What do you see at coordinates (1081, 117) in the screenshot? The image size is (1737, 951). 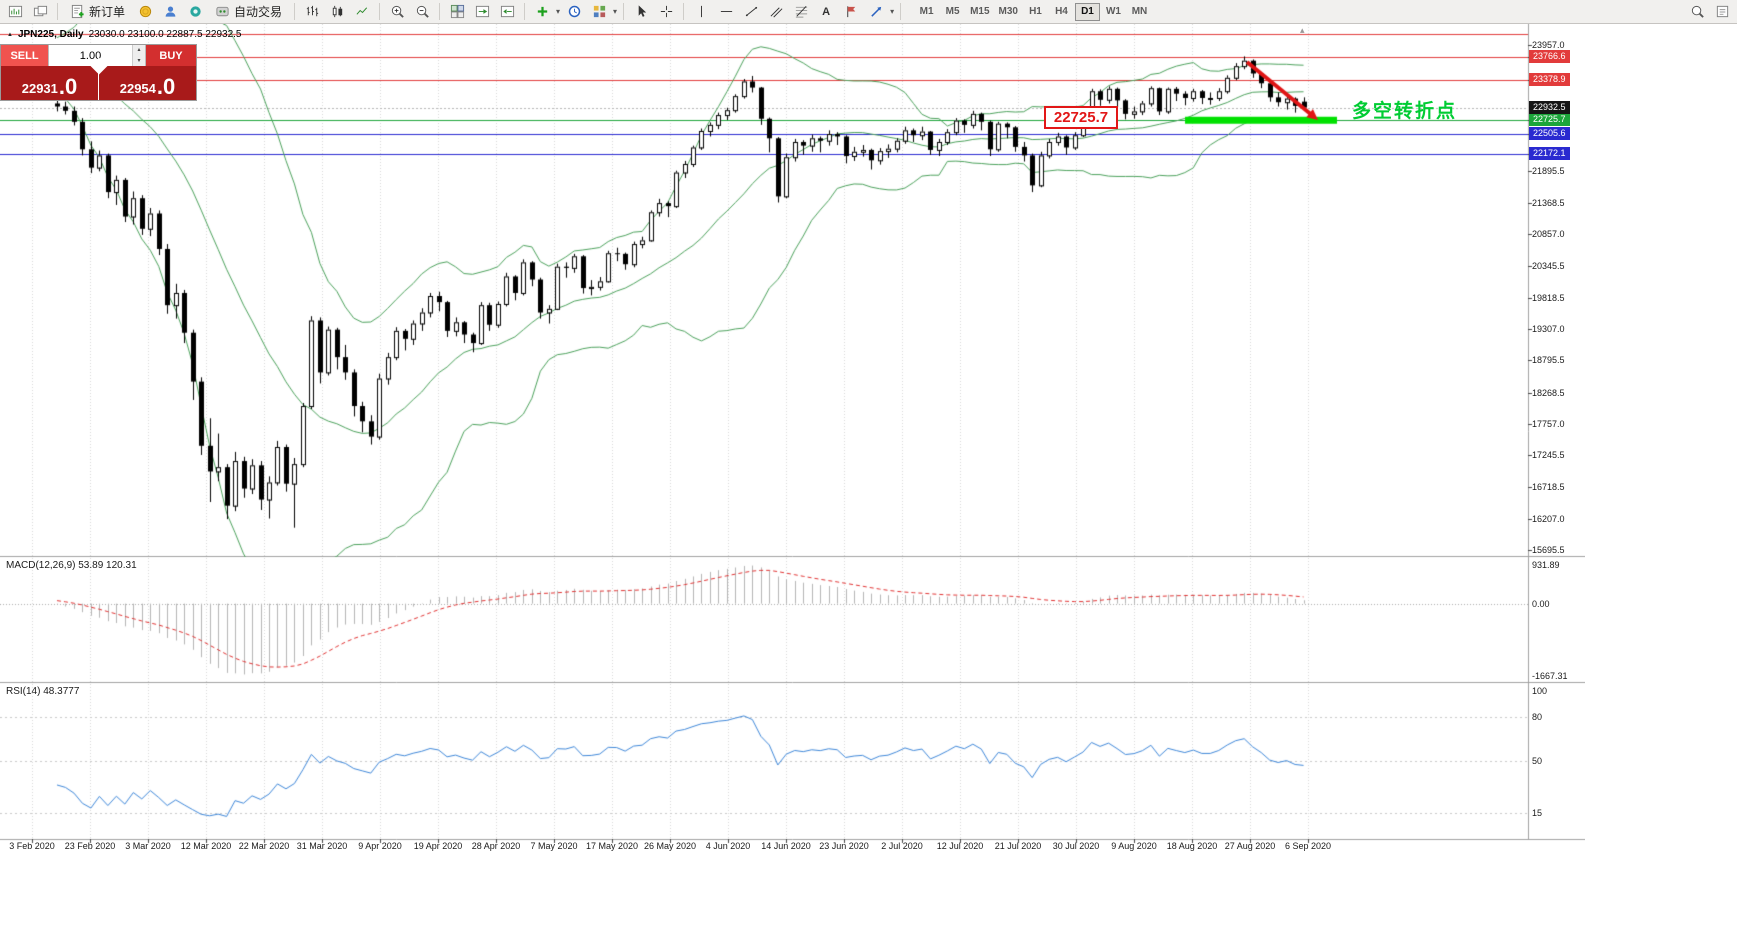 I see `price-annotation-box: 22725.7` at bounding box center [1081, 117].